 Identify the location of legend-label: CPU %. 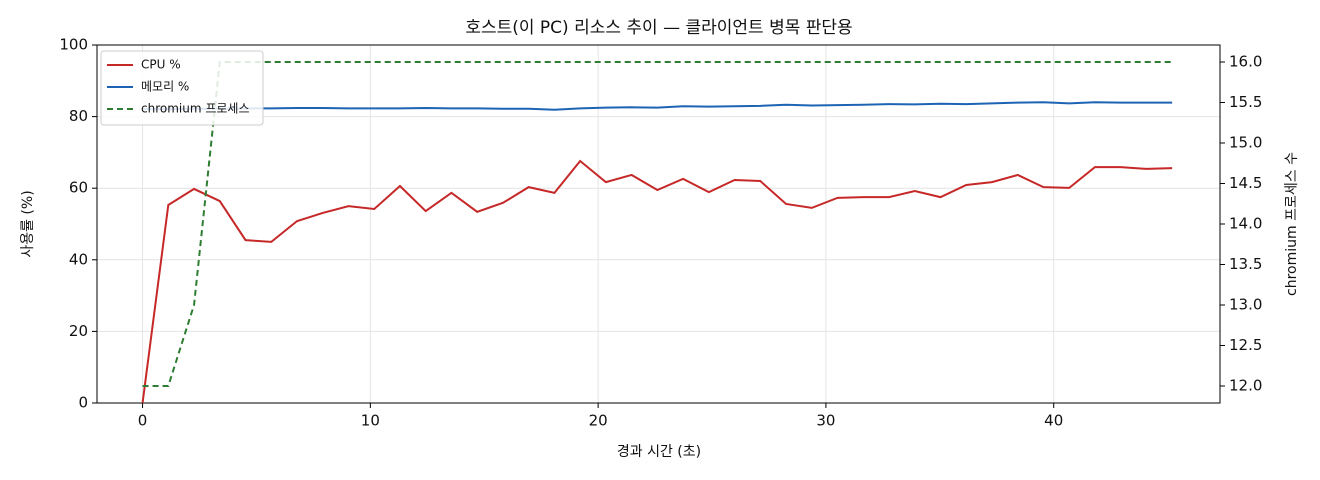
(161, 65).